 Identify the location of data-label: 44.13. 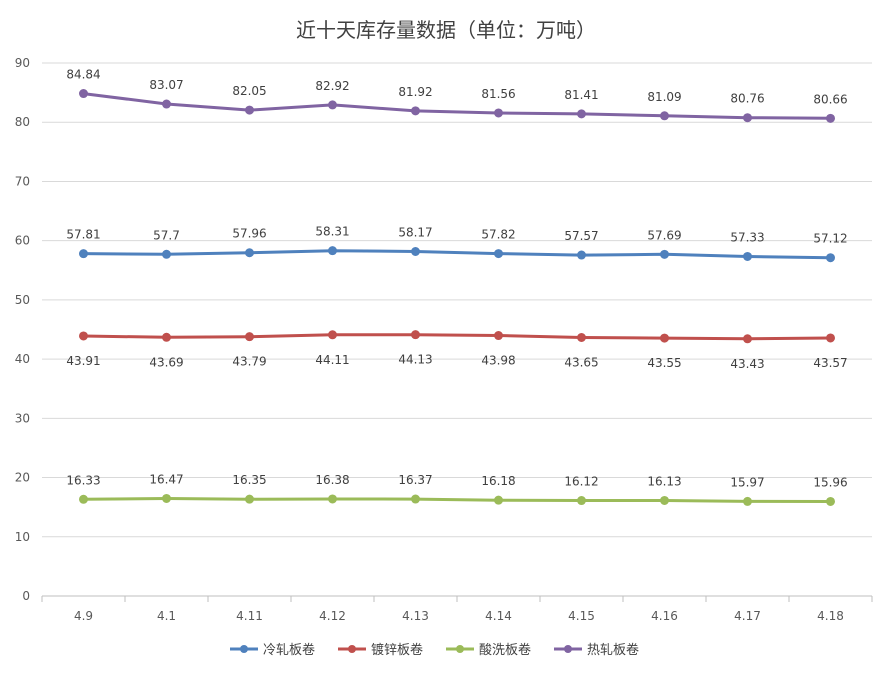
(415, 360).